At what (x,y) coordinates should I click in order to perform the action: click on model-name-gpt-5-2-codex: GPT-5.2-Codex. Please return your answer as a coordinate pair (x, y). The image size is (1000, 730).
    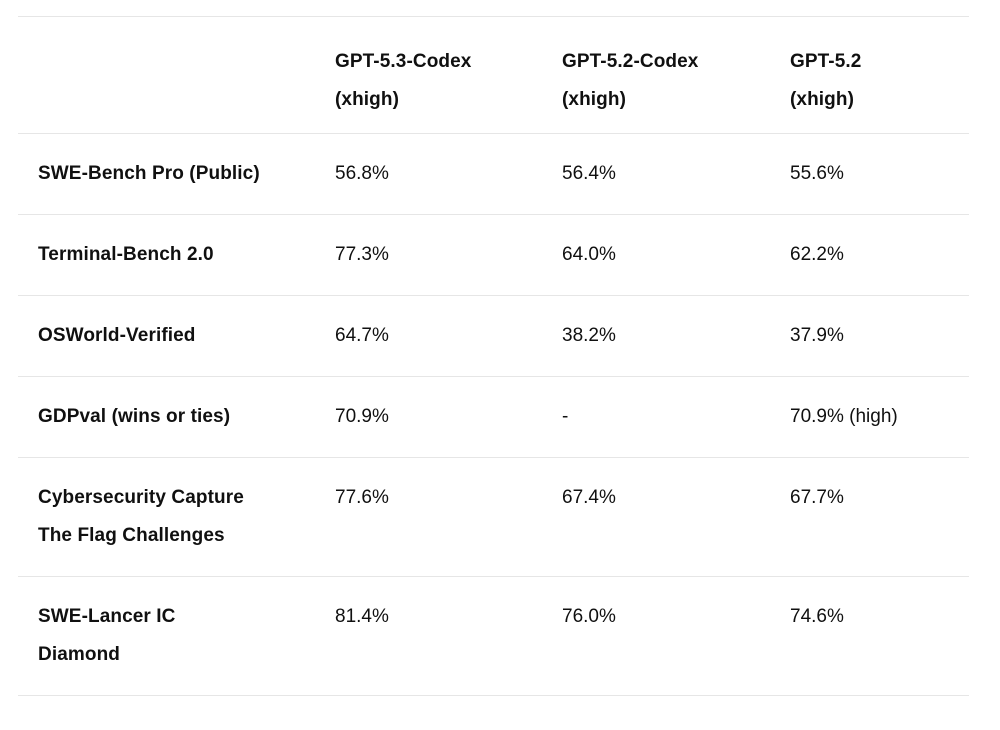
    Looking at the image, I should click on (630, 61).